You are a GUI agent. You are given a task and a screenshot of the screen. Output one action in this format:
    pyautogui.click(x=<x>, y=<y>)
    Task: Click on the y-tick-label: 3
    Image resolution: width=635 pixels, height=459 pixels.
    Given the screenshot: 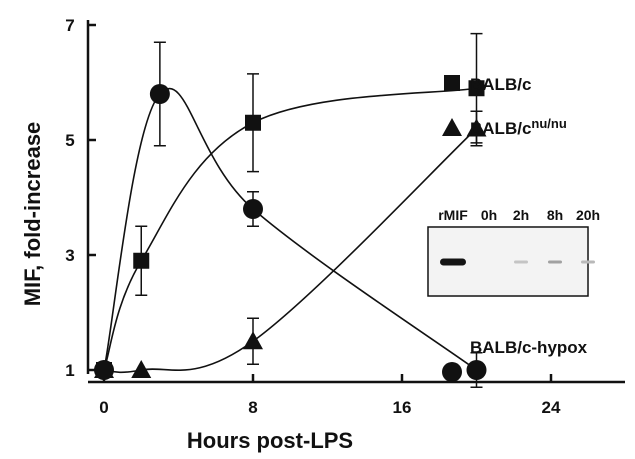 What is the action you would take?
    pyautogui.click(x=69, y=255)
    